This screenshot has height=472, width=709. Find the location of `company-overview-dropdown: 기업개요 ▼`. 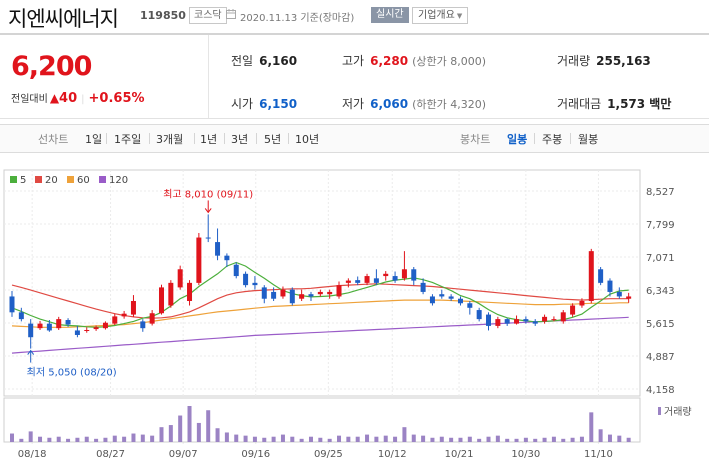

company-overview-dropdown: 기업개요 ▼ is located at coordinates (440, 15).